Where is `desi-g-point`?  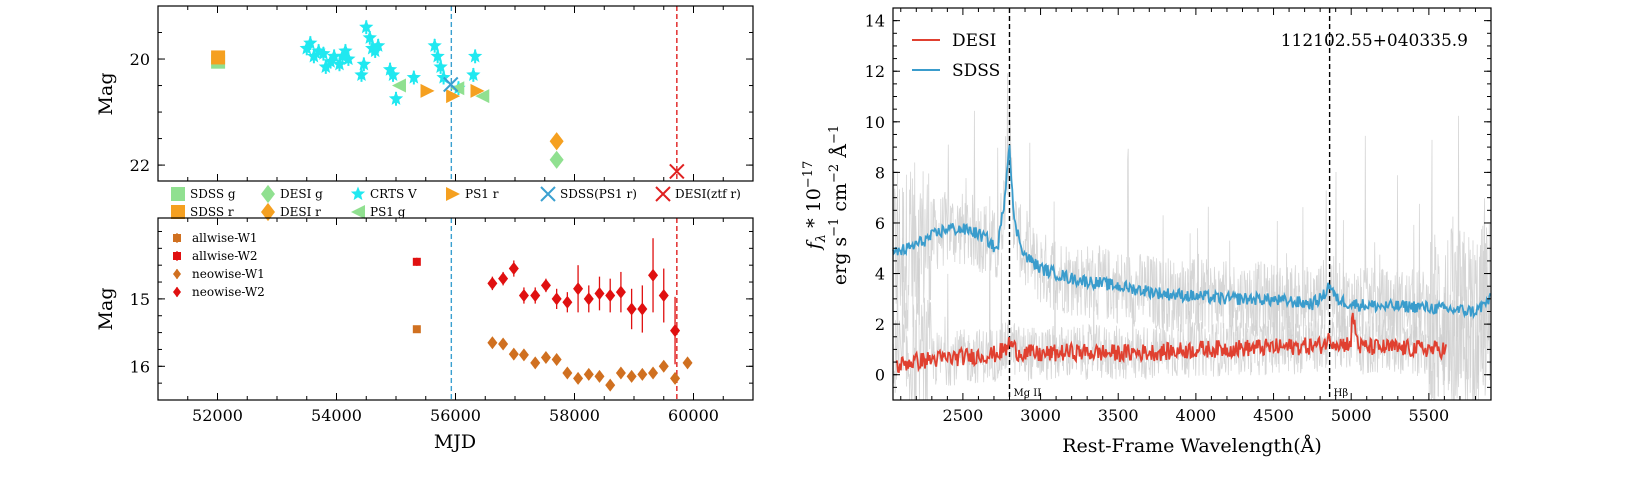 desi-g-point is located at coordinates (556, 159).